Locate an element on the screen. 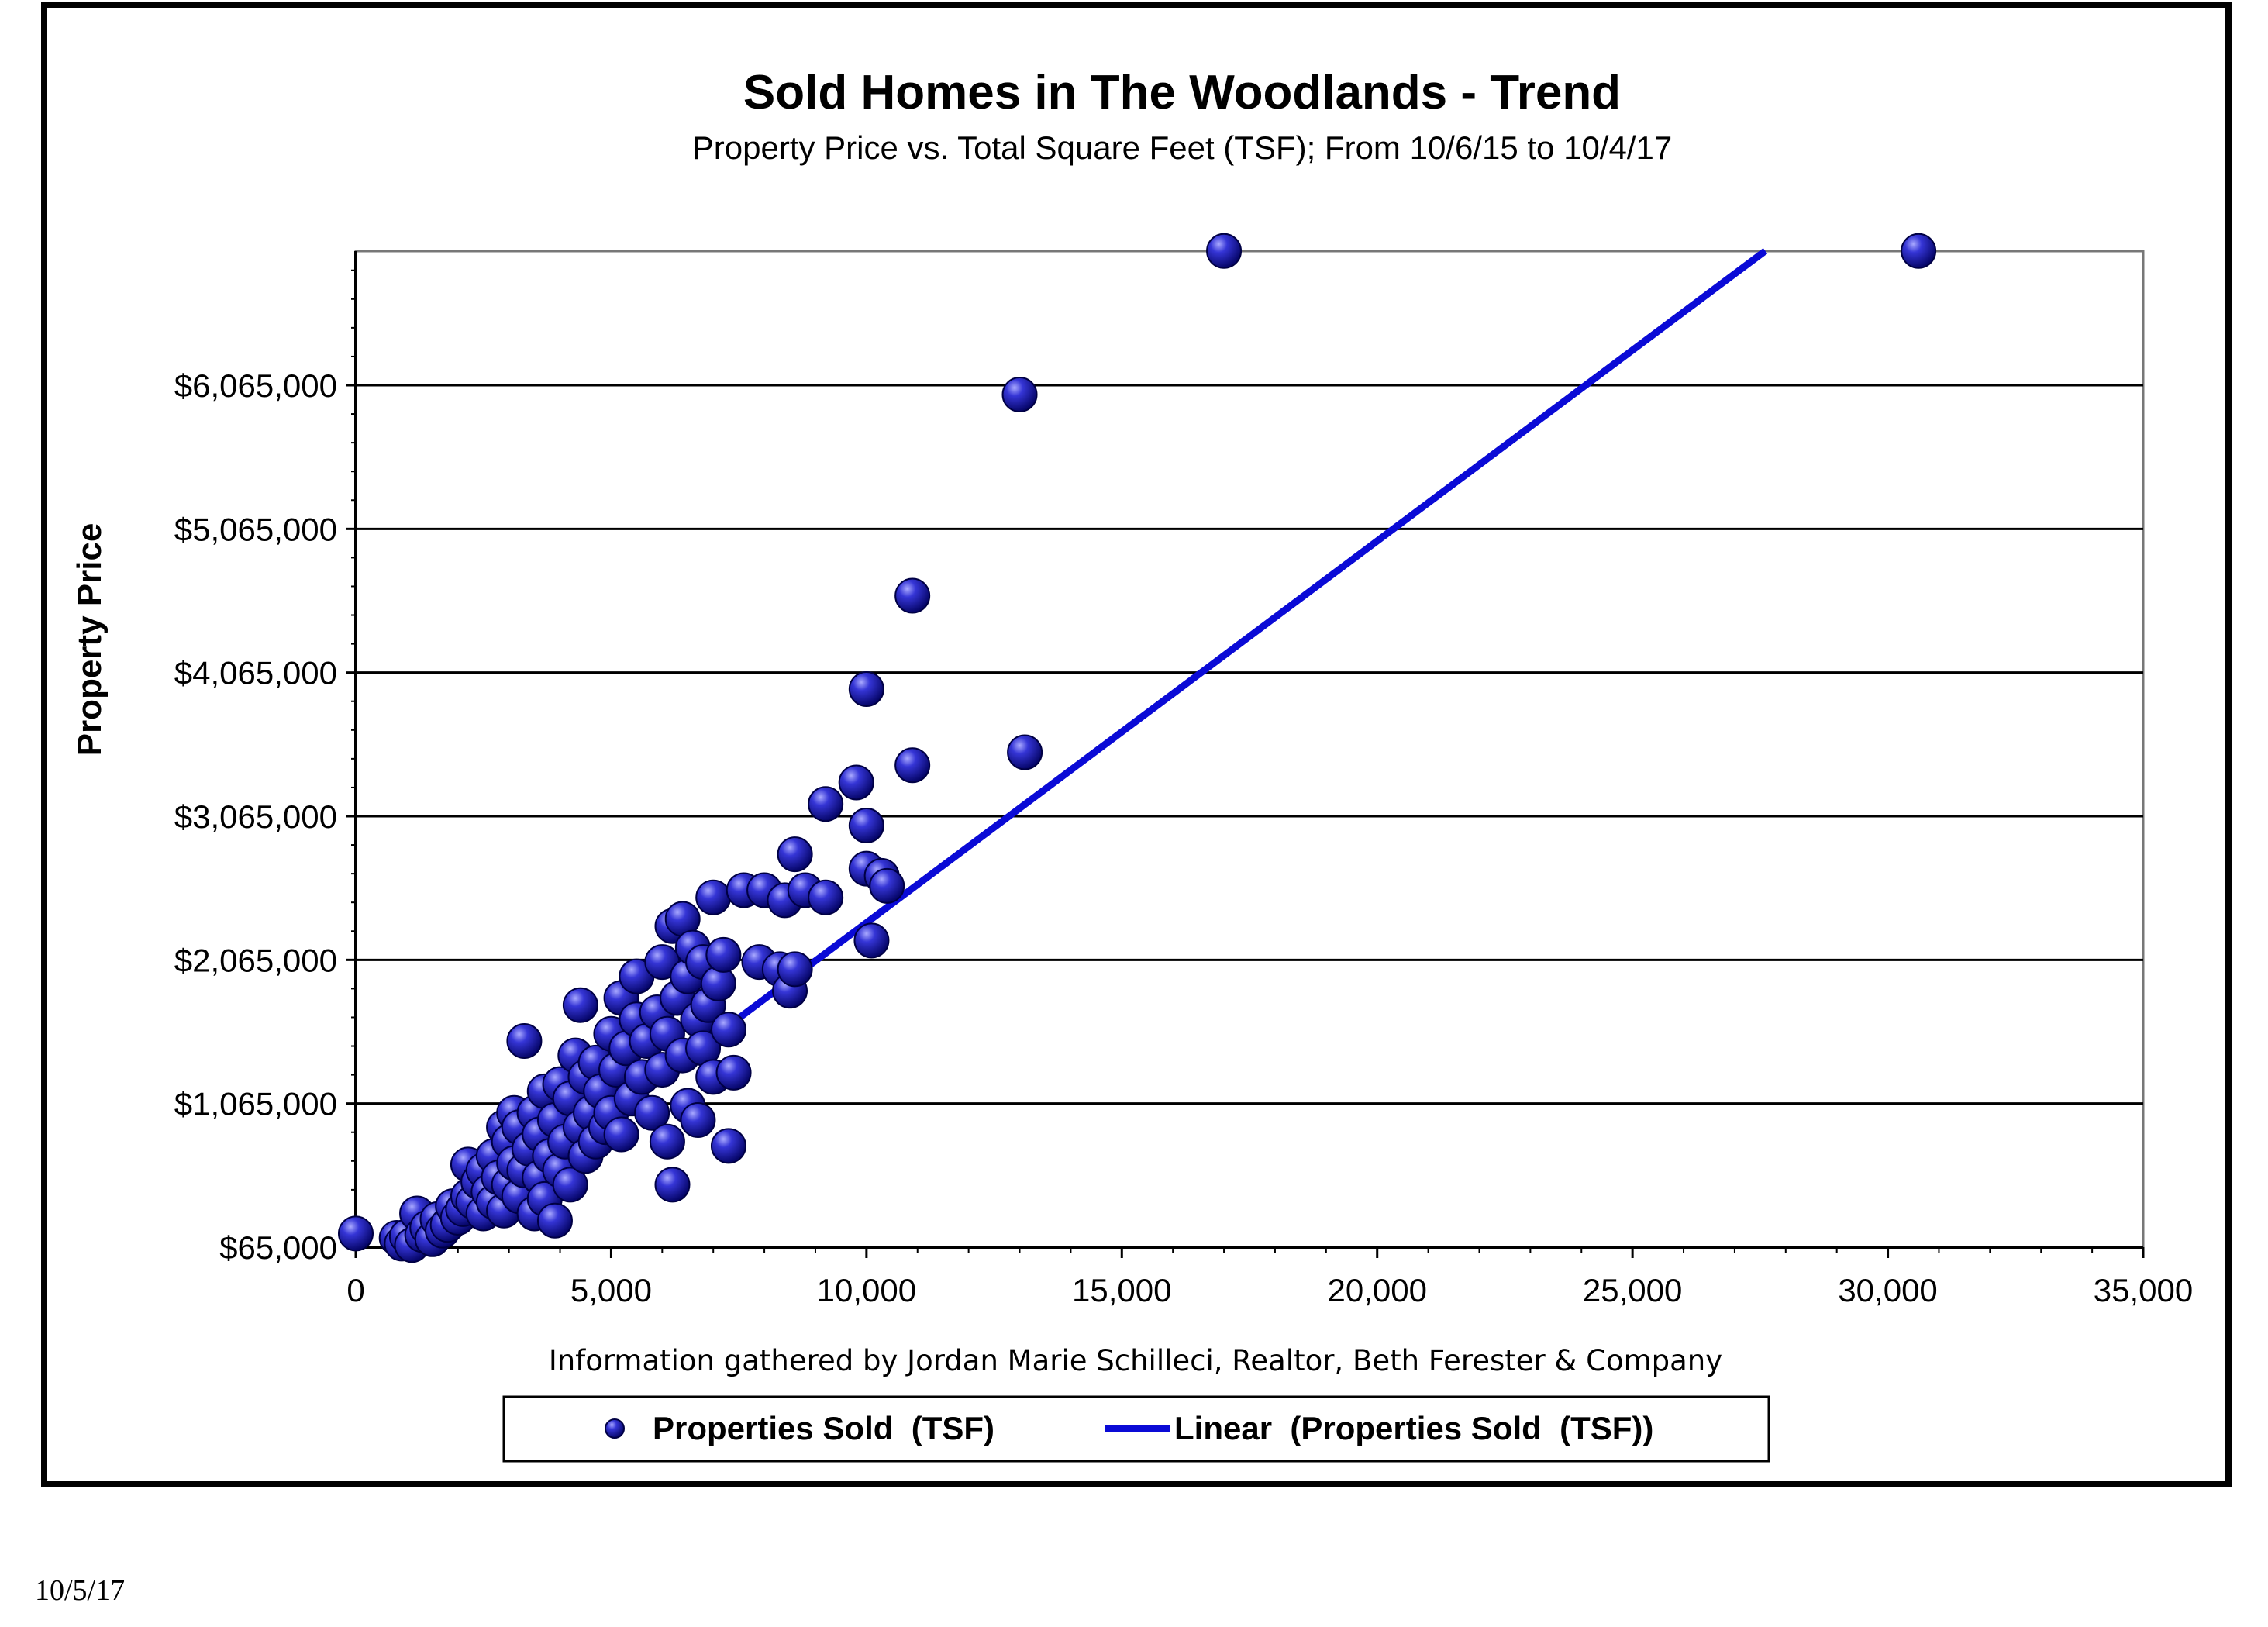 This screenshot has height=1627, width=2268. x-tick-label-7: 35,000 is located at coordinates (2143, 1290).